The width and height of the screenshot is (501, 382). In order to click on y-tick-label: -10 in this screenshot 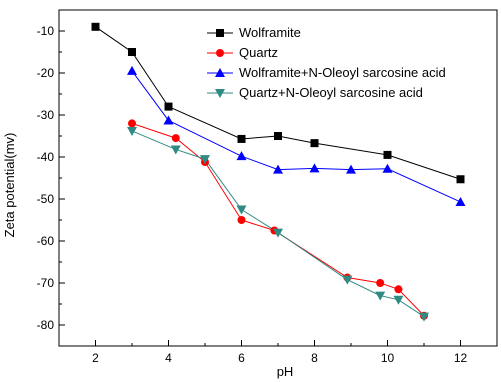, I will do `click(46, 31)`.